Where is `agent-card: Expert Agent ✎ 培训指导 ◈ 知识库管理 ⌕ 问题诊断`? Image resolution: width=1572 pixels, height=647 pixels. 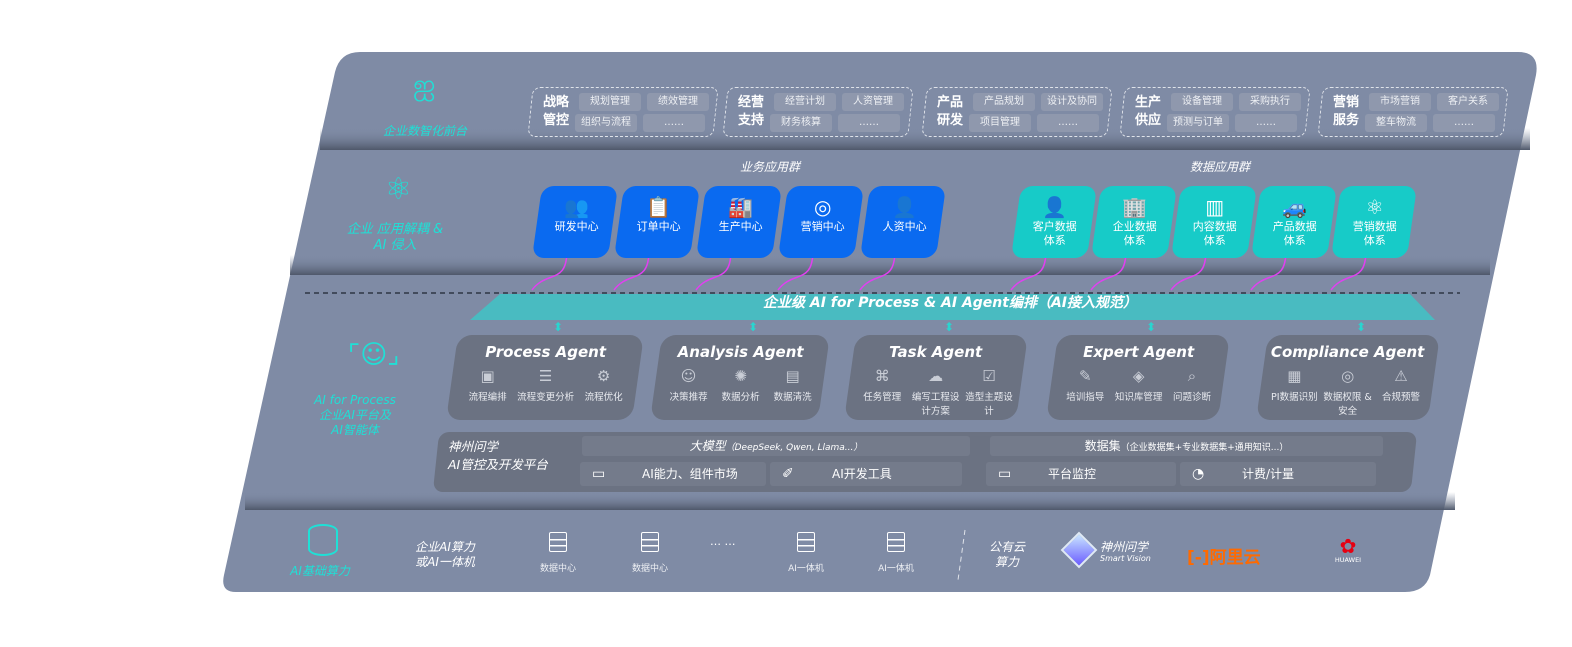 agent-card: Expert Agent ✎ 培训指导 ◈ 知识库管理 ⌕ 问题诊断 is located at coordinates (1138, 377).